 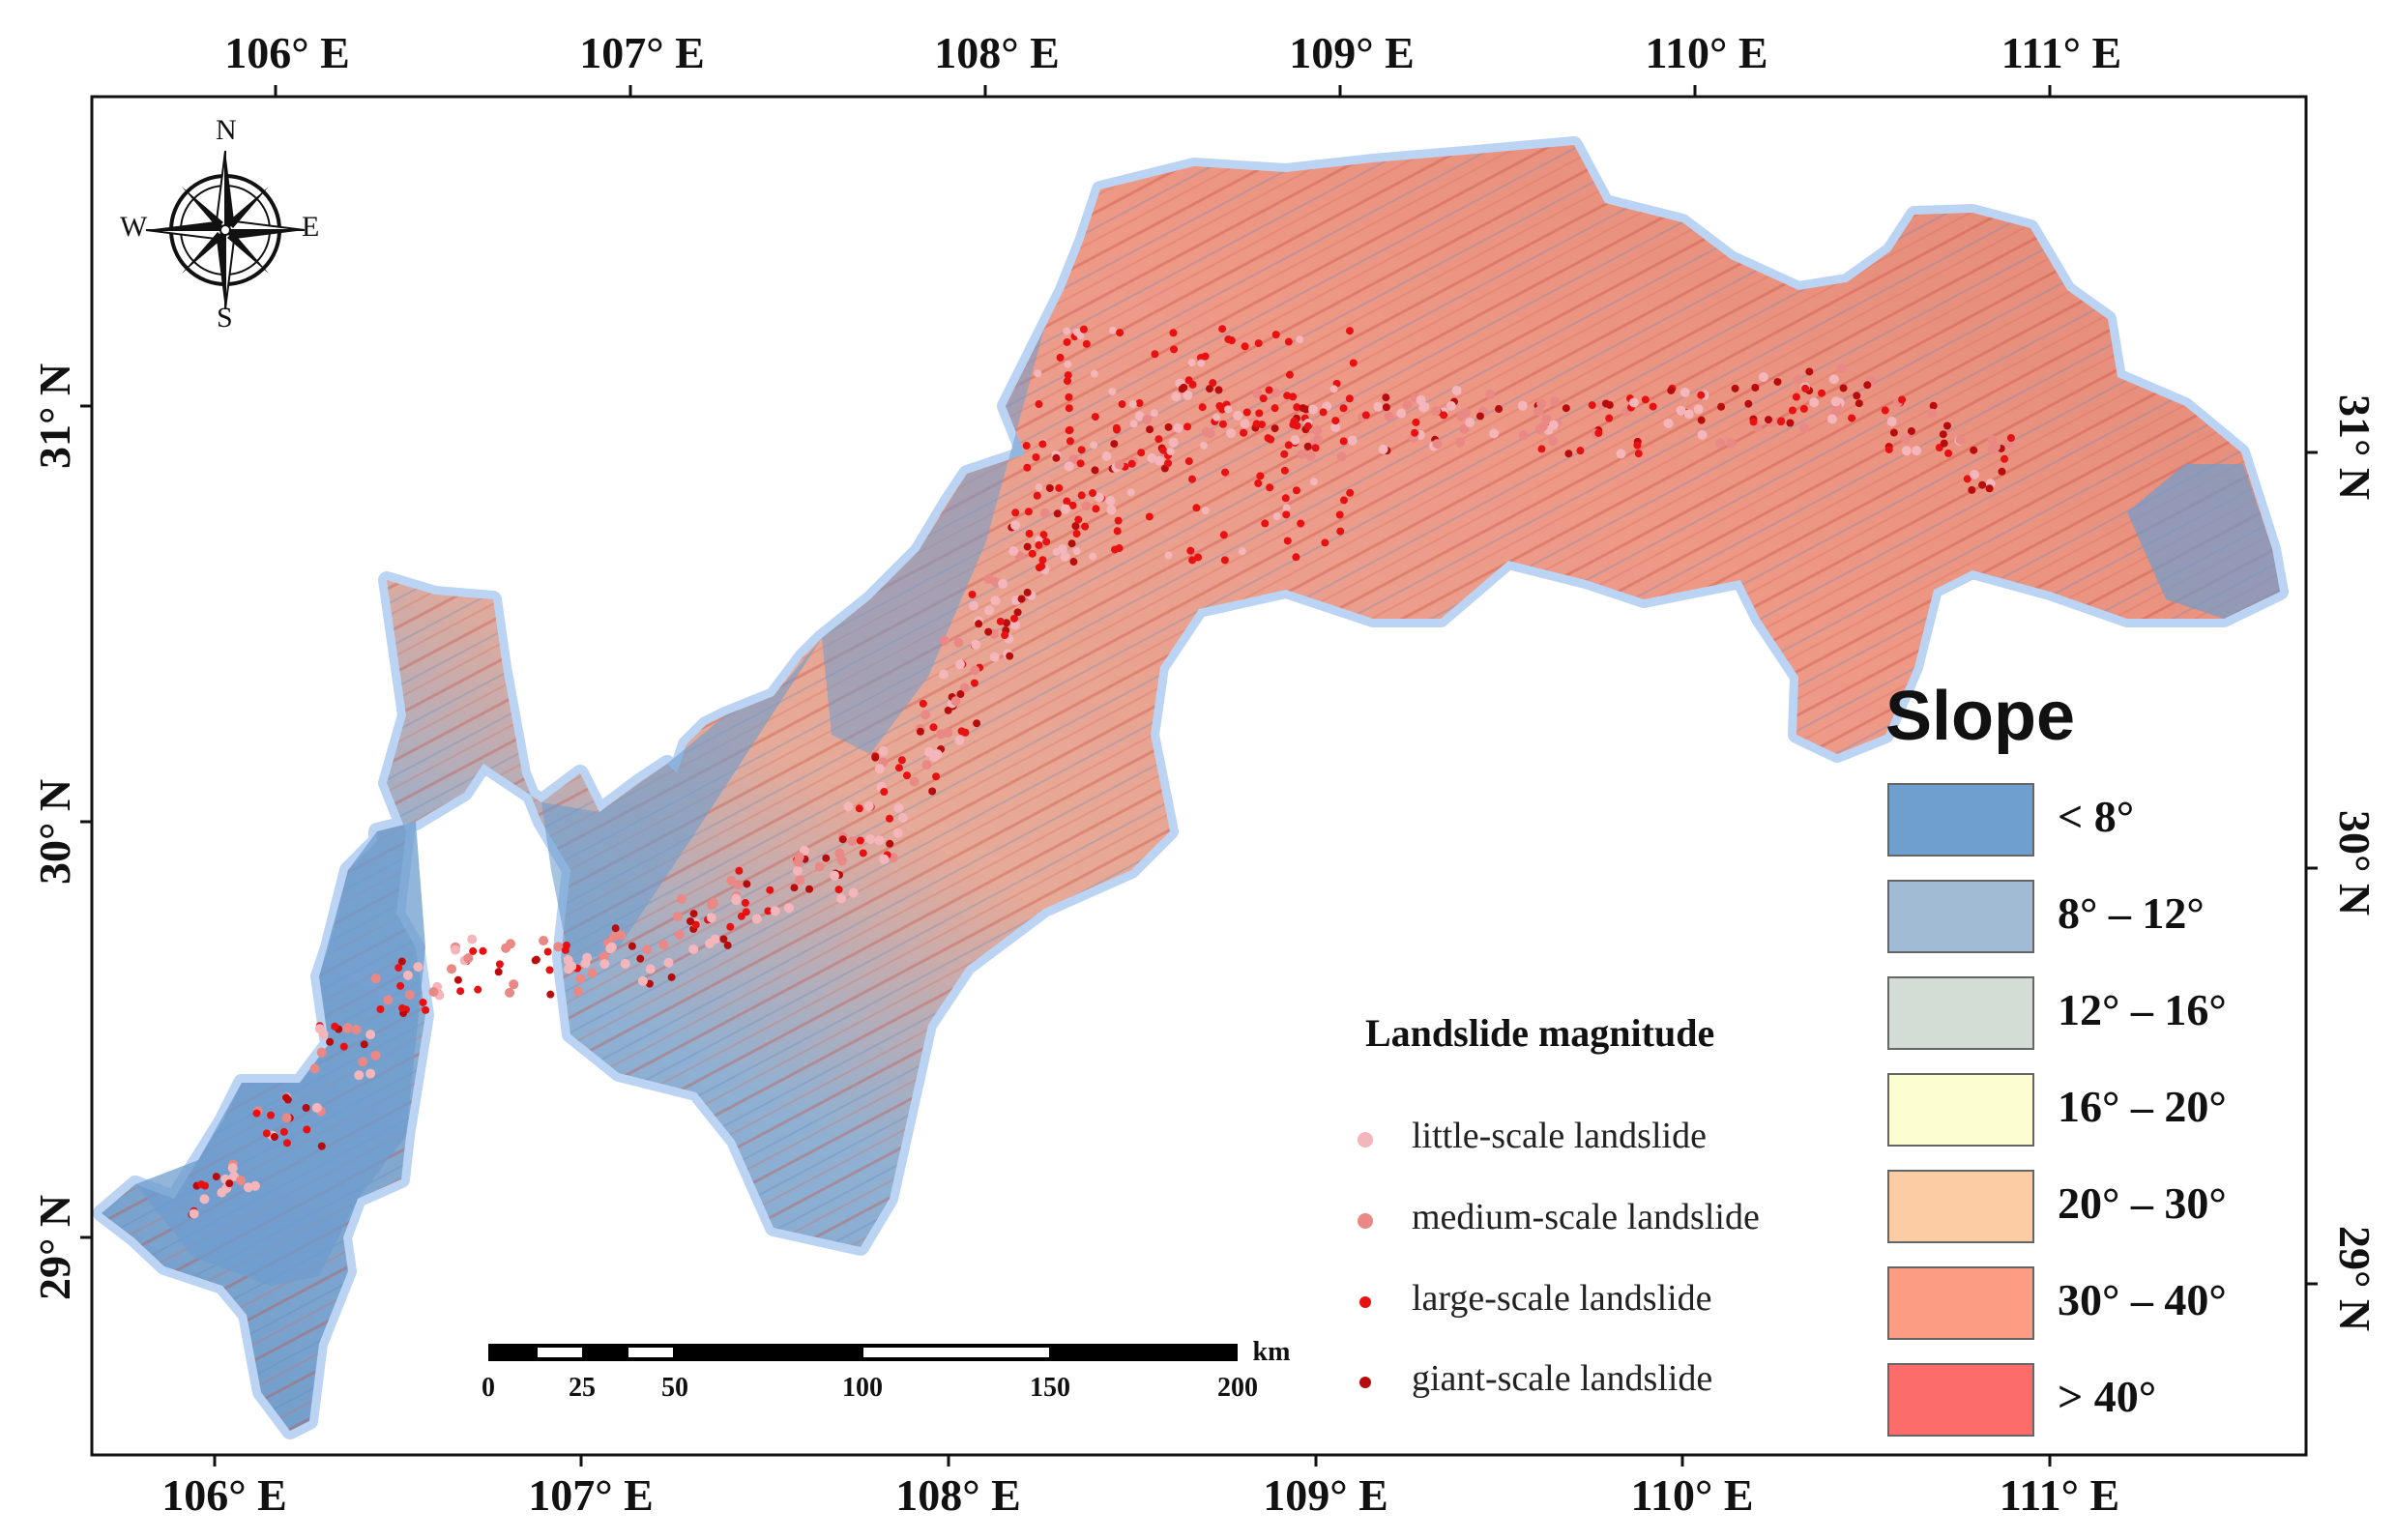 I want to click on right-tick-31: 31° N, so click(x=2355, y=447).